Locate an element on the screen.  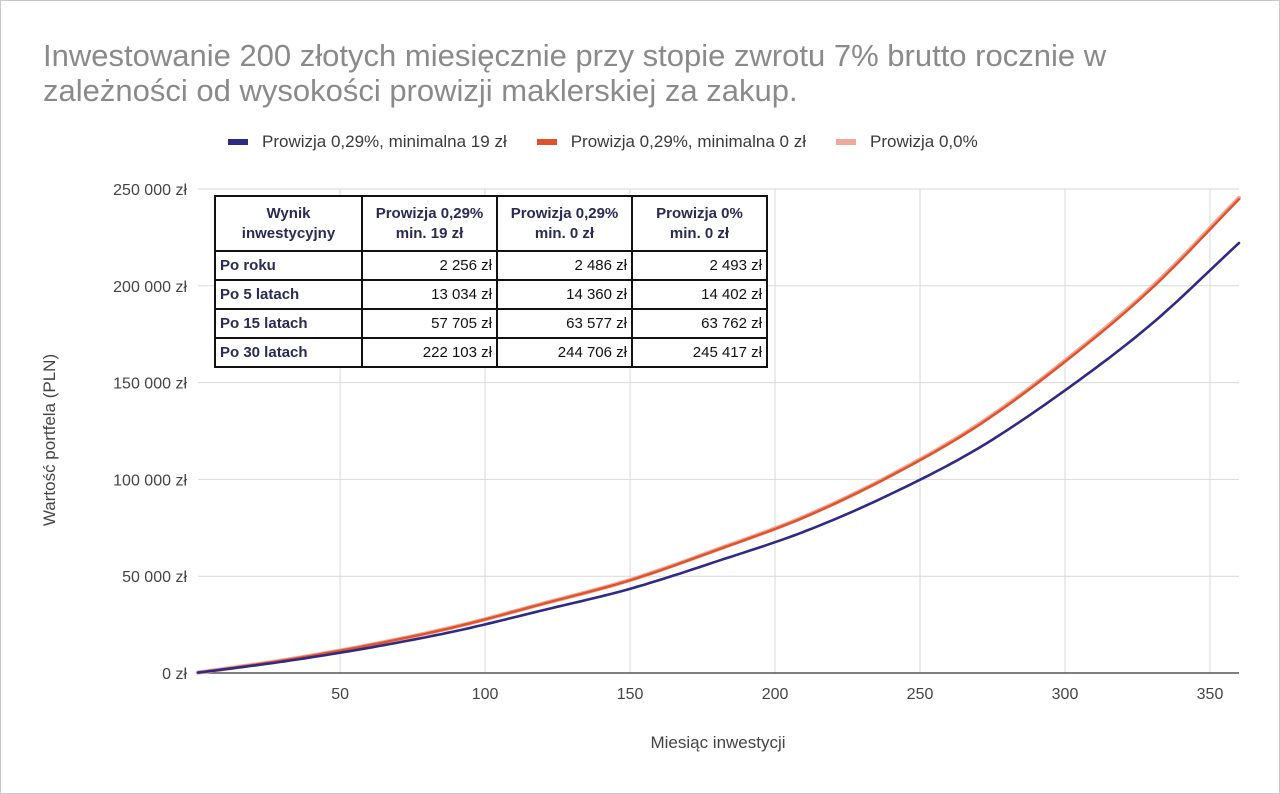
table-cell: 14 402 zł is located at coordinates (699, 294).